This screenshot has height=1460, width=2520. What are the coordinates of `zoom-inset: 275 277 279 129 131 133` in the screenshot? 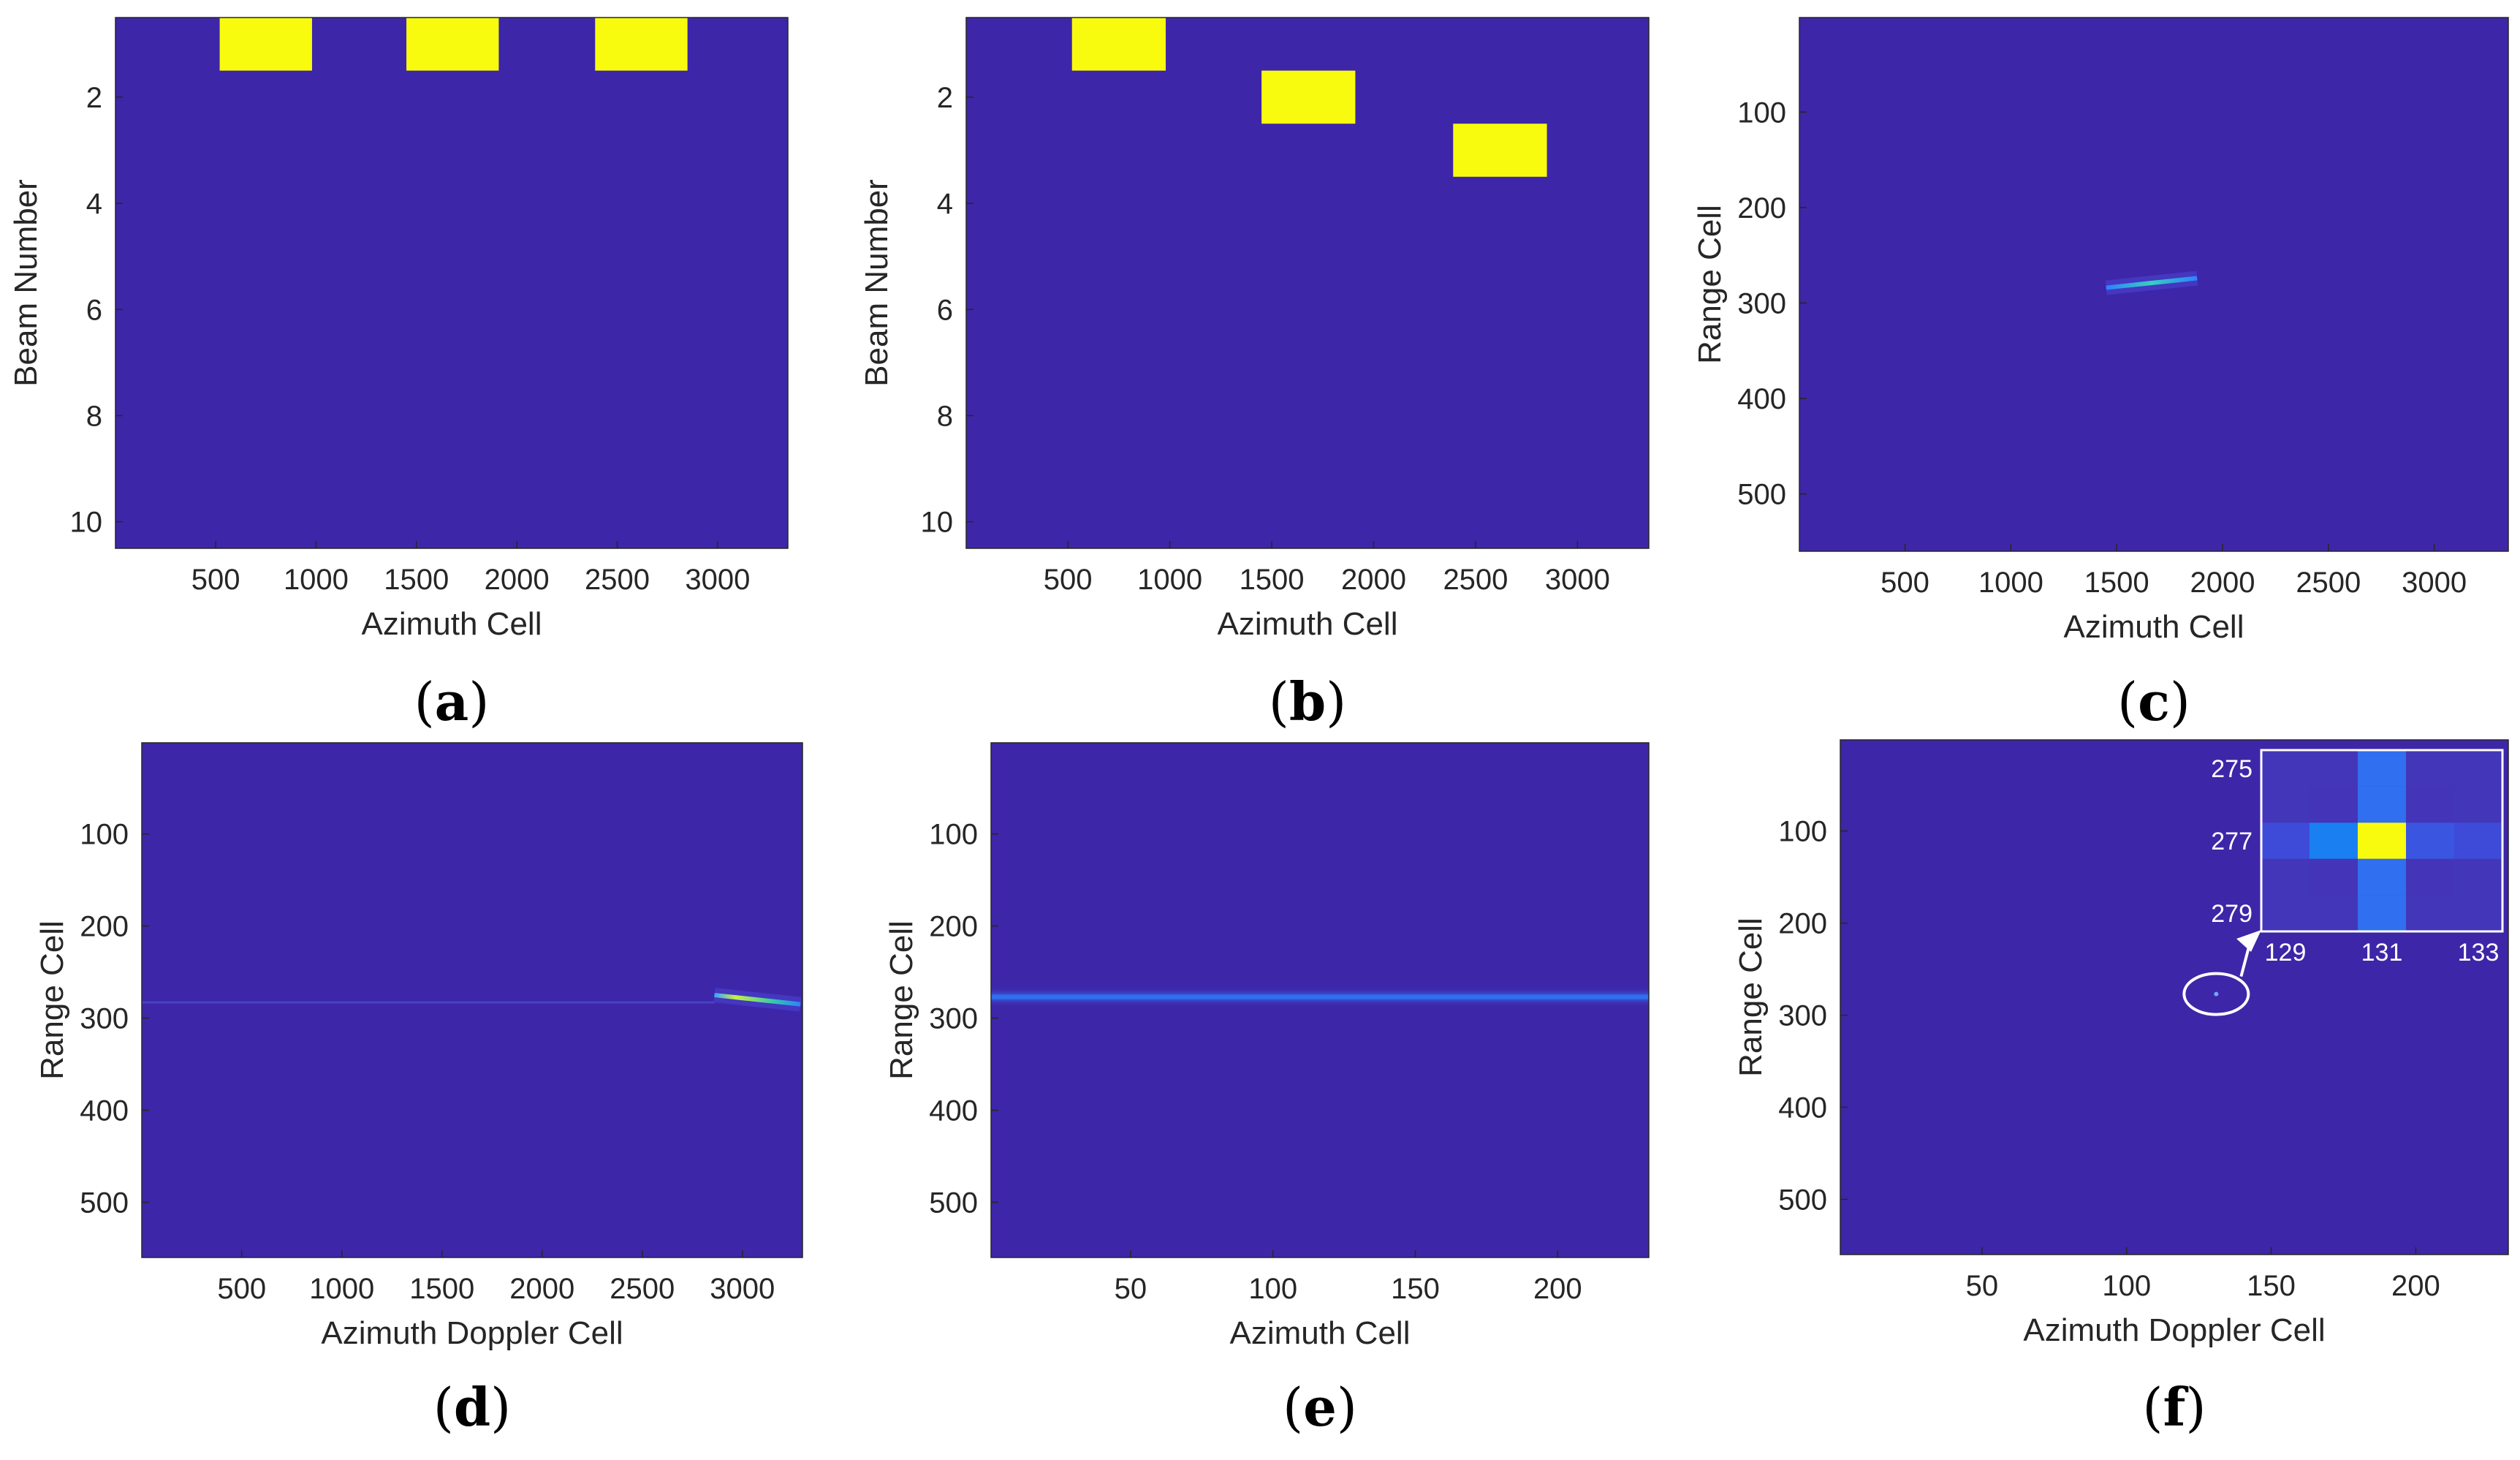 It's located at (2357, 858).